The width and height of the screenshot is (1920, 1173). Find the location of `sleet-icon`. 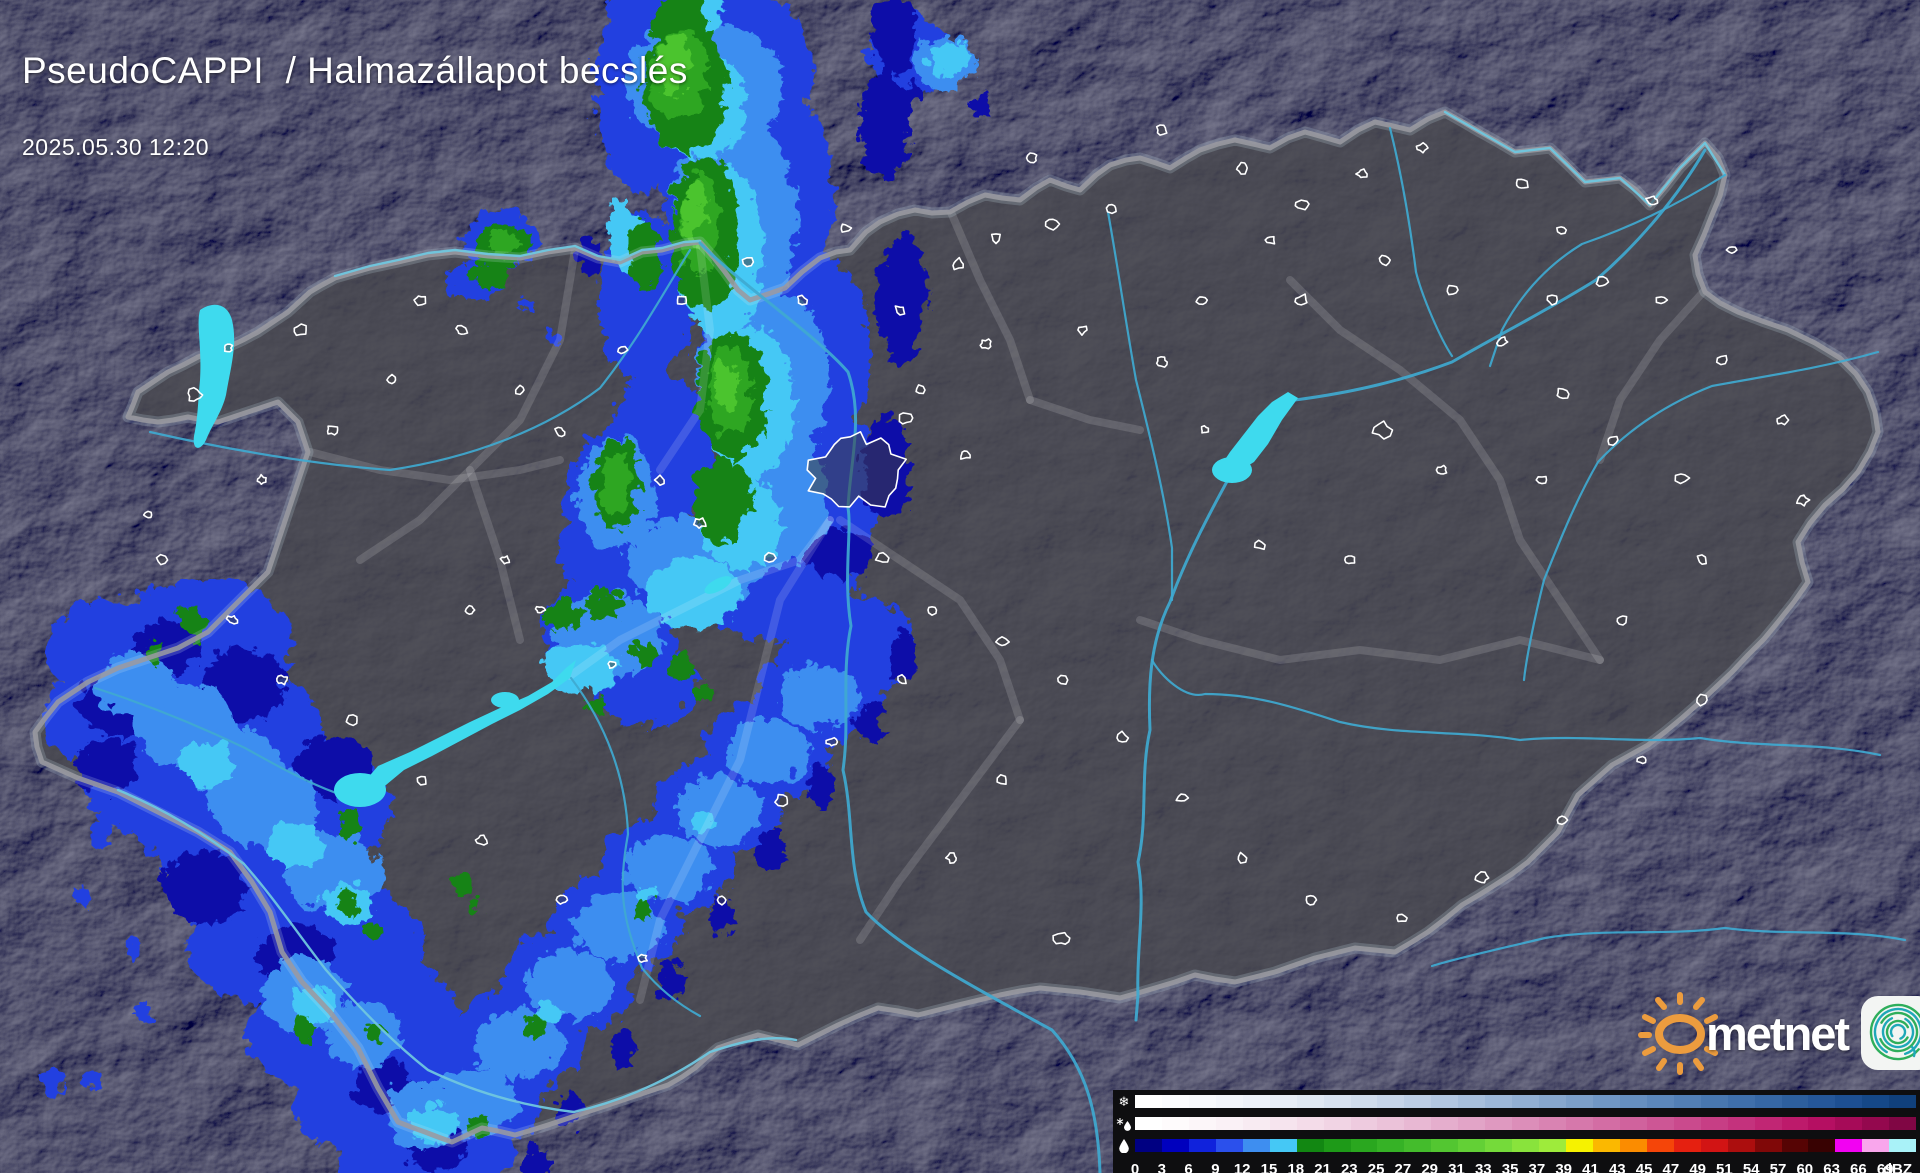

sleet-icon is located at coordinates (1124, 1124).